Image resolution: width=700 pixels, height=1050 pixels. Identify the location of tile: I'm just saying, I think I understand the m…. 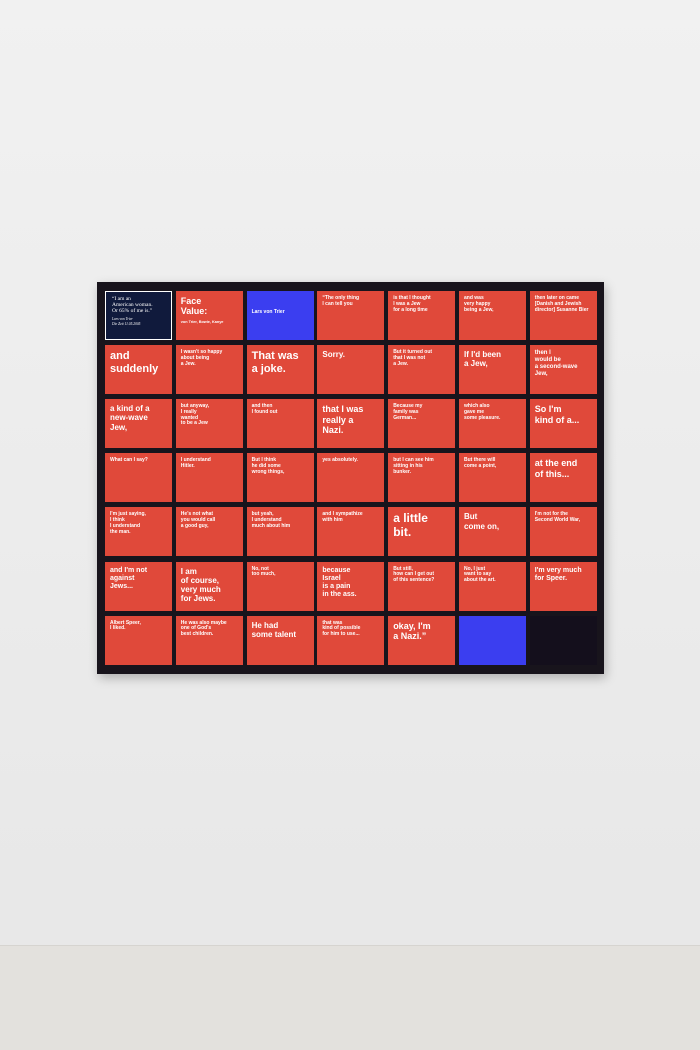
(138, 532).